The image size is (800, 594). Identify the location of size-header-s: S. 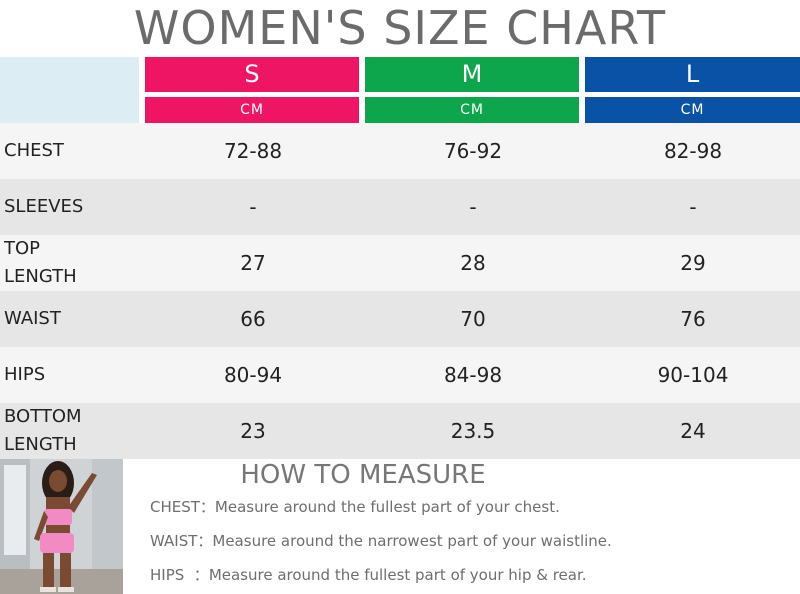
(252, 74).